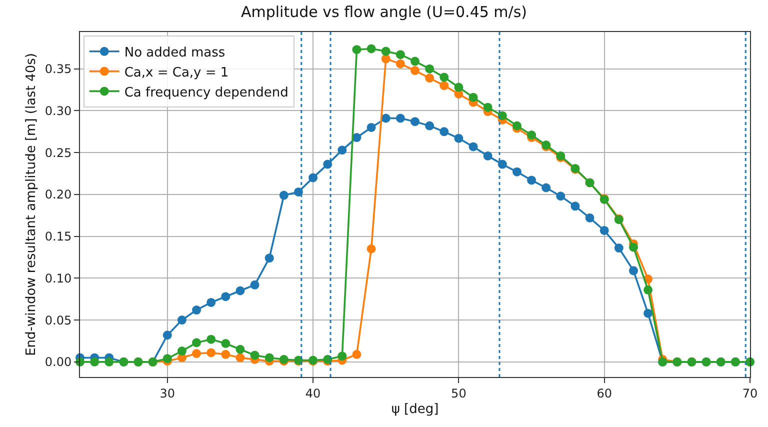 The height and width of the screenshot is (427, 768). I want to click on x-tick-label: 40, so click(313, 393).